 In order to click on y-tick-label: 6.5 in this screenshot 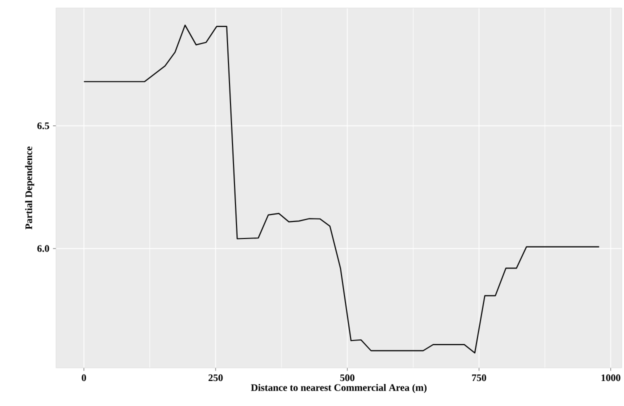, I will do `click(43, 126)`.